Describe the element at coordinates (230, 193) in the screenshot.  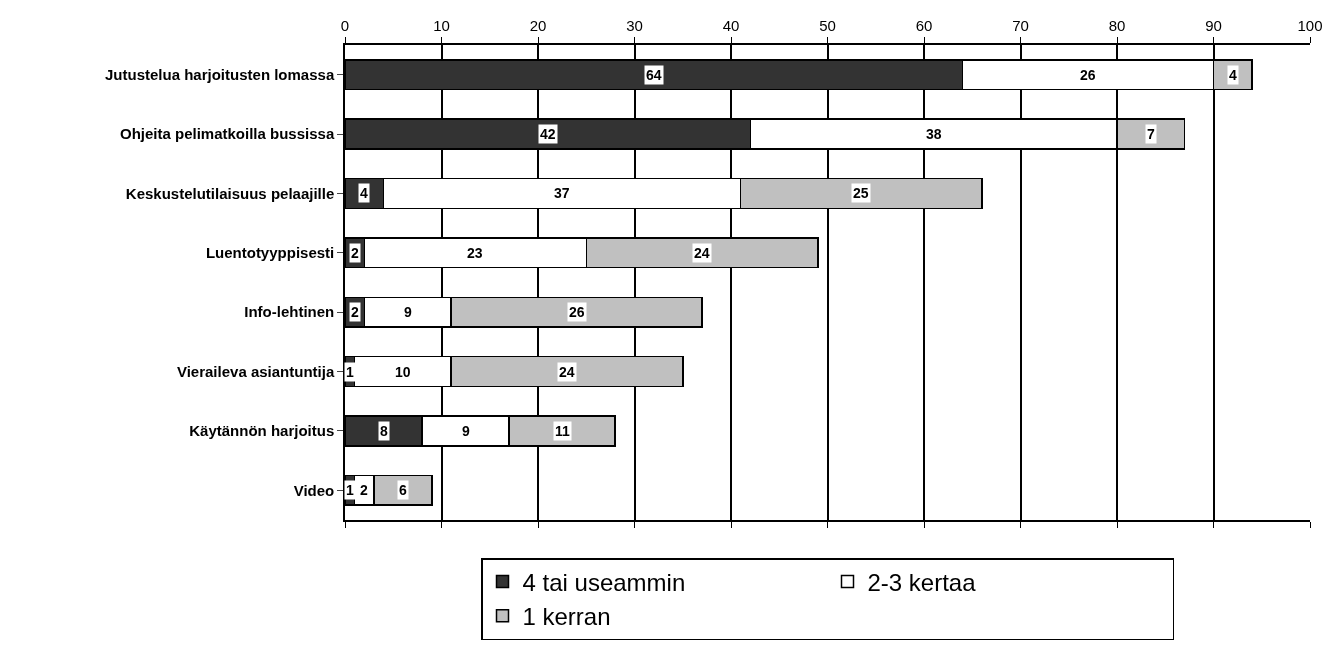
I see `y-tick-label: Keskustelutilaisuus pelaajille` at that location.